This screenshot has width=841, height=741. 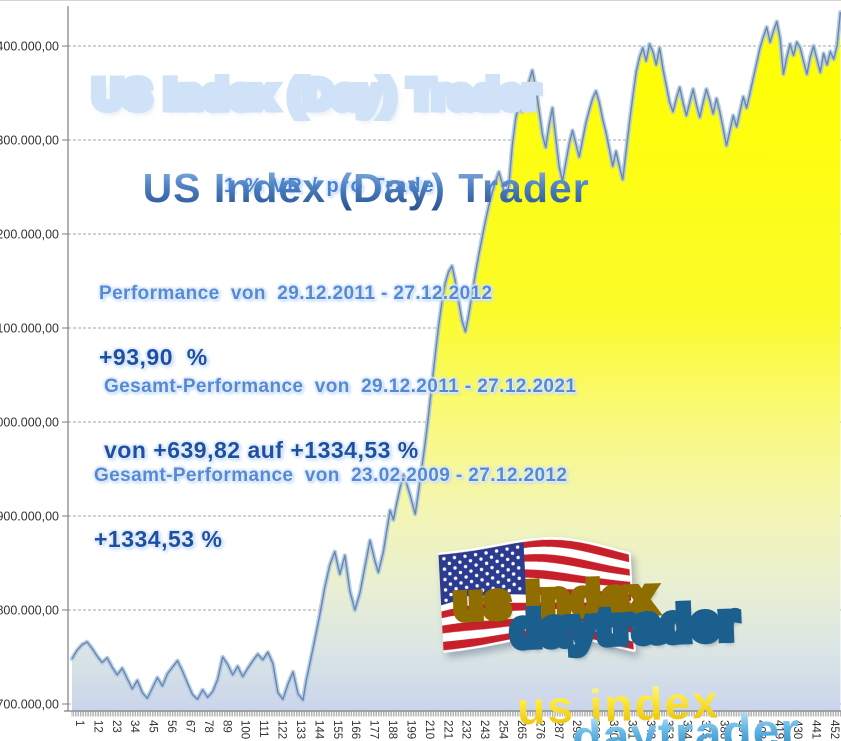 I want to click on x-tick-label: 452, so click(x=834, y=729).